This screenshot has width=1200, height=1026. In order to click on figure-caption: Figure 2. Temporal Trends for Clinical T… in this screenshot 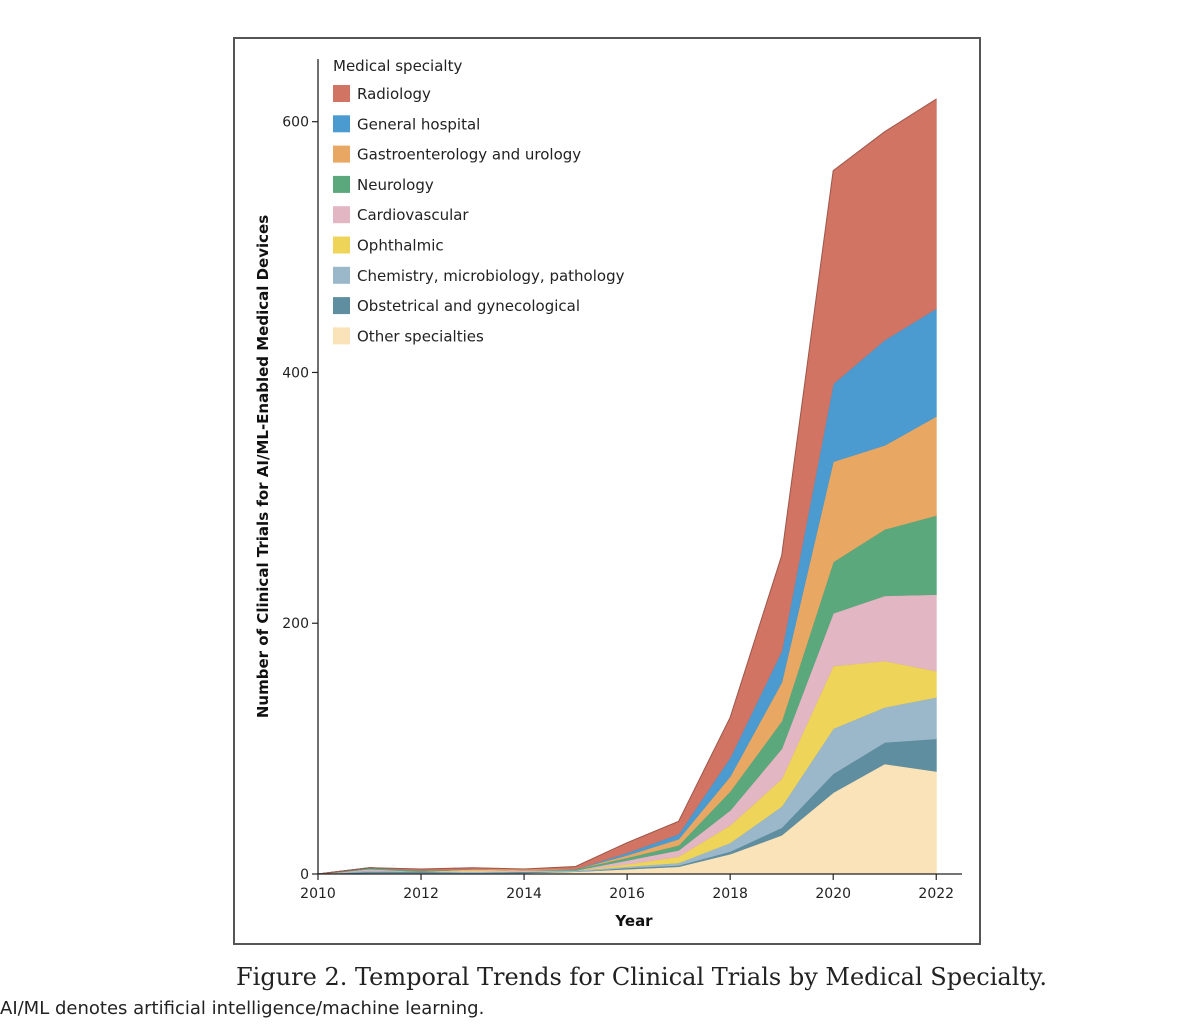, I will do `click(642, 977)`.